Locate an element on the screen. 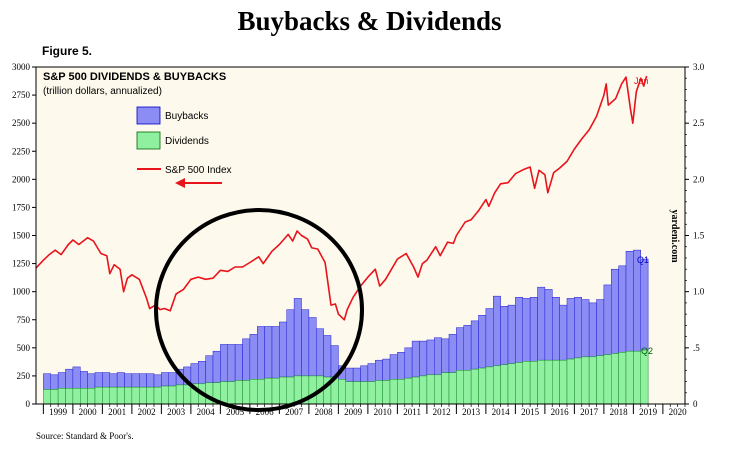 The image size is (739, 455). x-axis-tick-label: 2009 is located at coordinates (353, 412).